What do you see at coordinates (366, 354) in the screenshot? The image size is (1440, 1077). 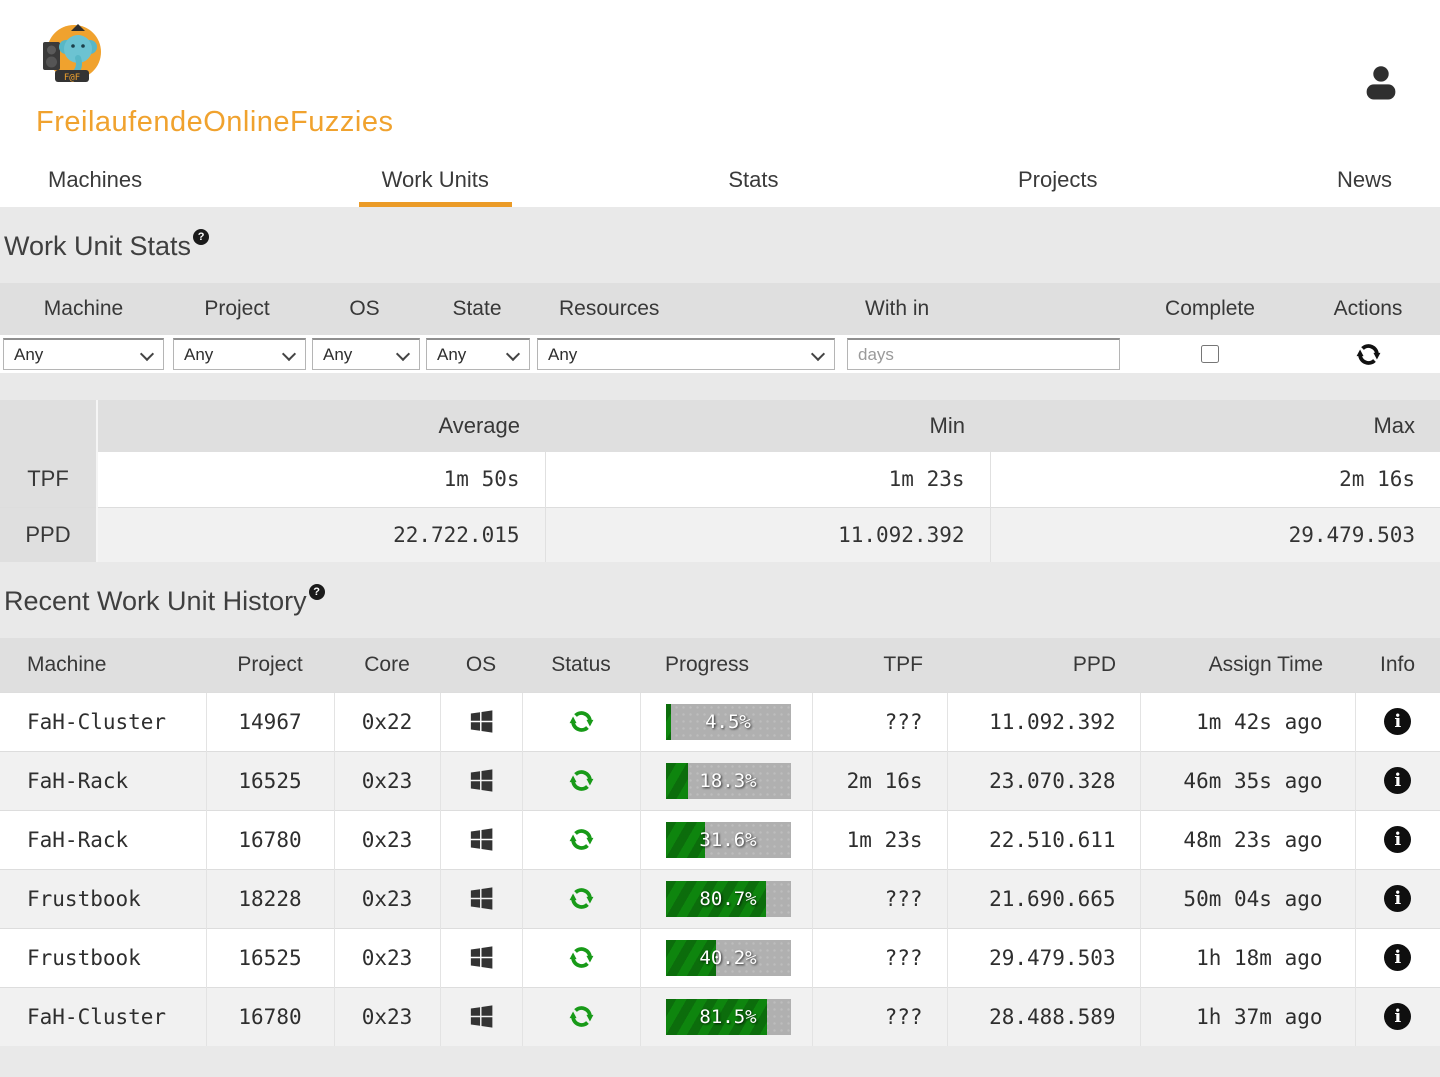 I see `os-filter-select: Any` at bounding box center [366, 354].